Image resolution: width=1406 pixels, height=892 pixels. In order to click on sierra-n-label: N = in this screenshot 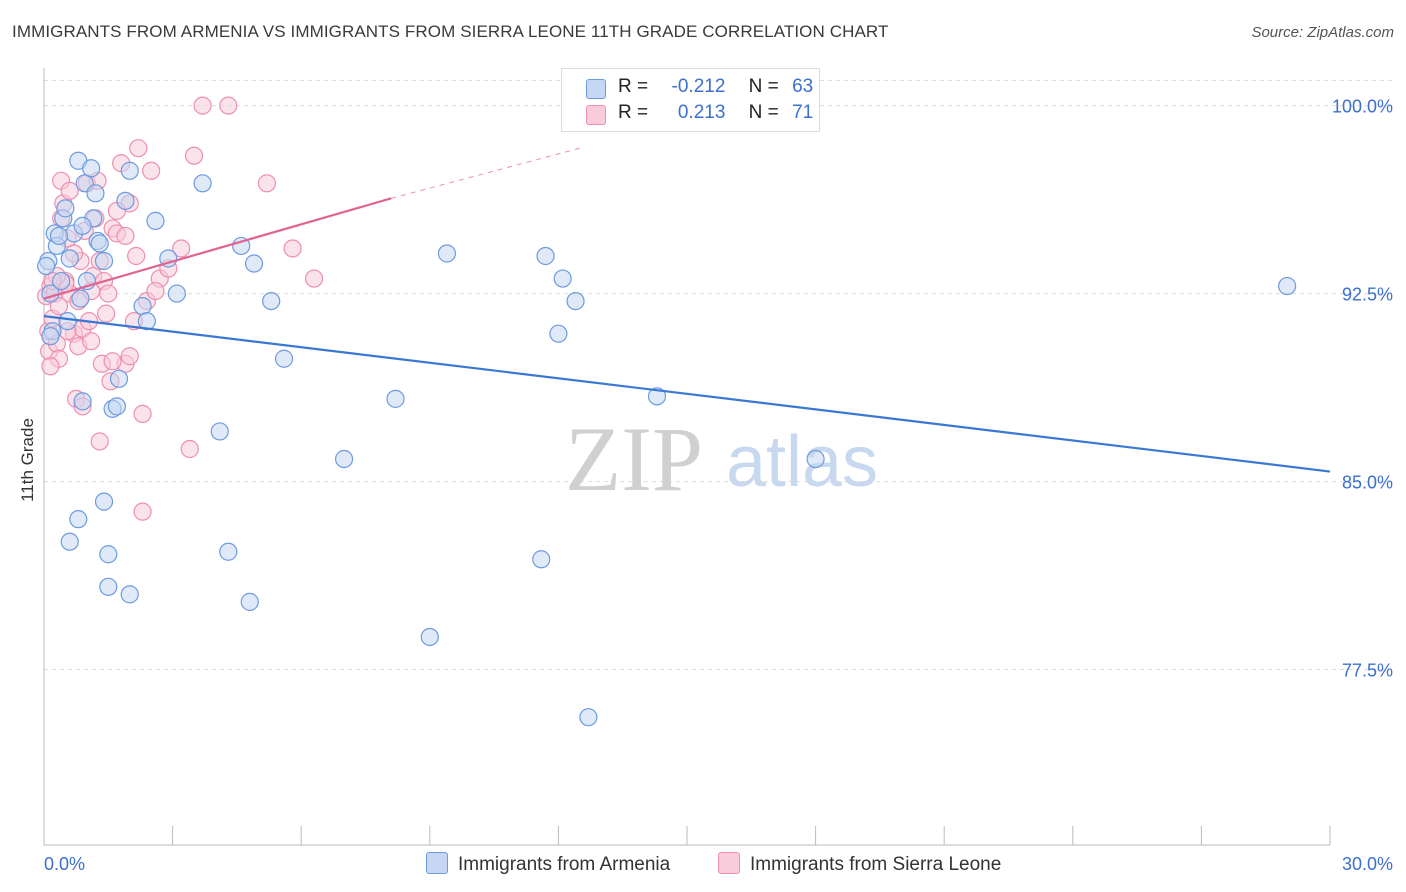, I will do `click(763, 112)`.